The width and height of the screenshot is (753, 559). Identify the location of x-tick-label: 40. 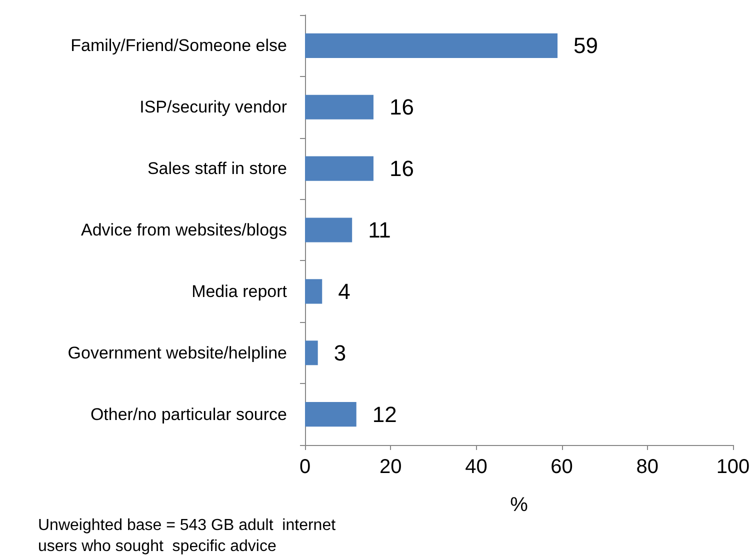
(476, 467).